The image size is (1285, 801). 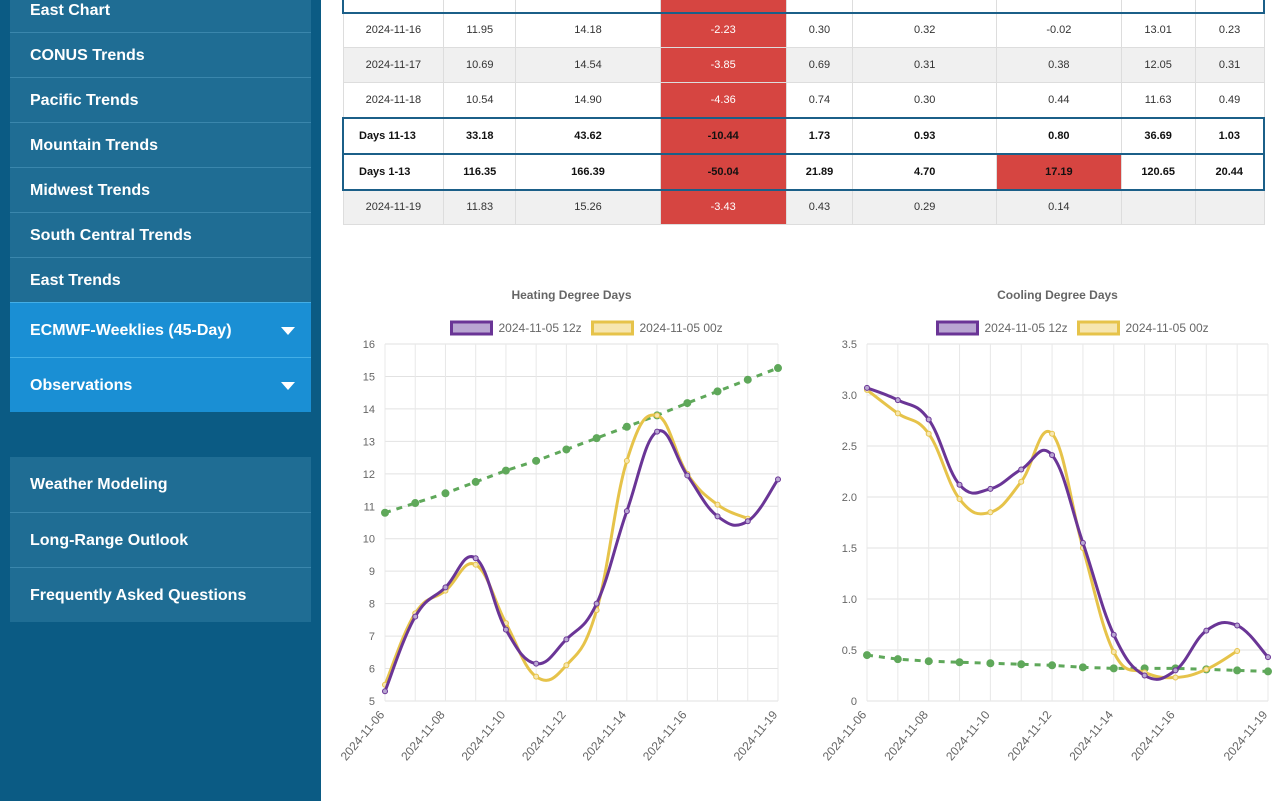 I want to click on table-cell: 0.32, so click(x=925, y=30).